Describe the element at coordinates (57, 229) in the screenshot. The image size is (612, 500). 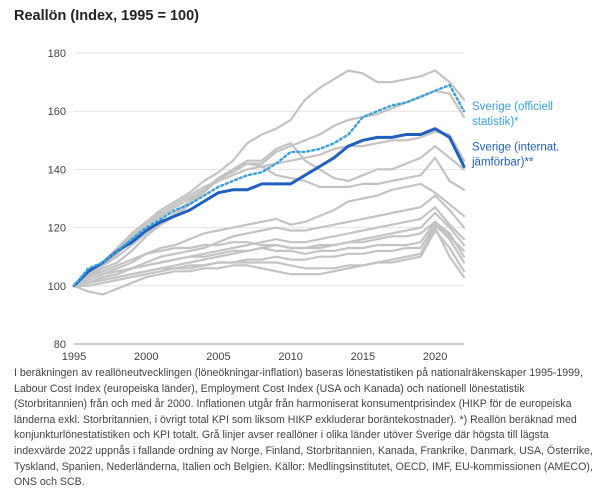
I see `y-tick-label-120: 120` at that location.